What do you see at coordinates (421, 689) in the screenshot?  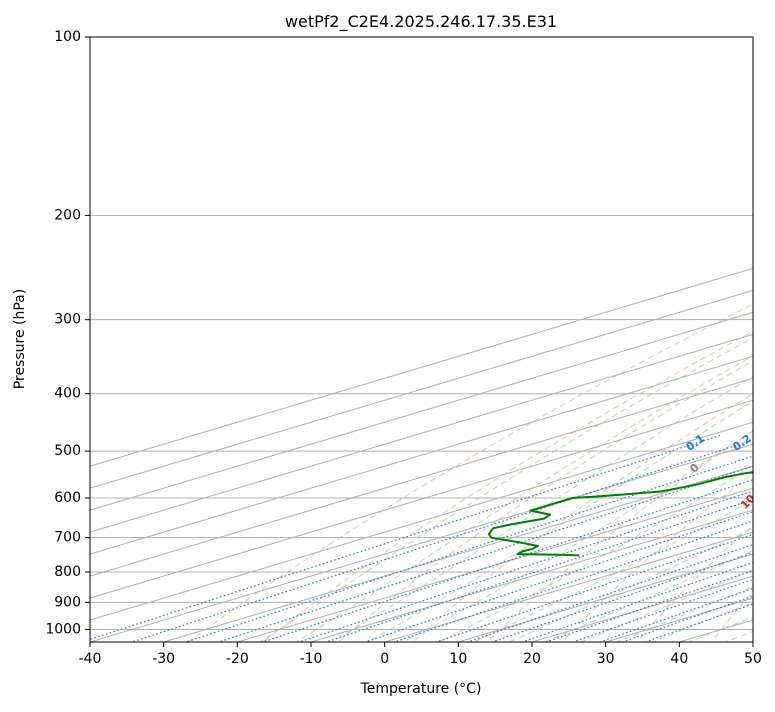 I see `x-axis-title: Temperature (°C)` at bounding box center [421, 689].